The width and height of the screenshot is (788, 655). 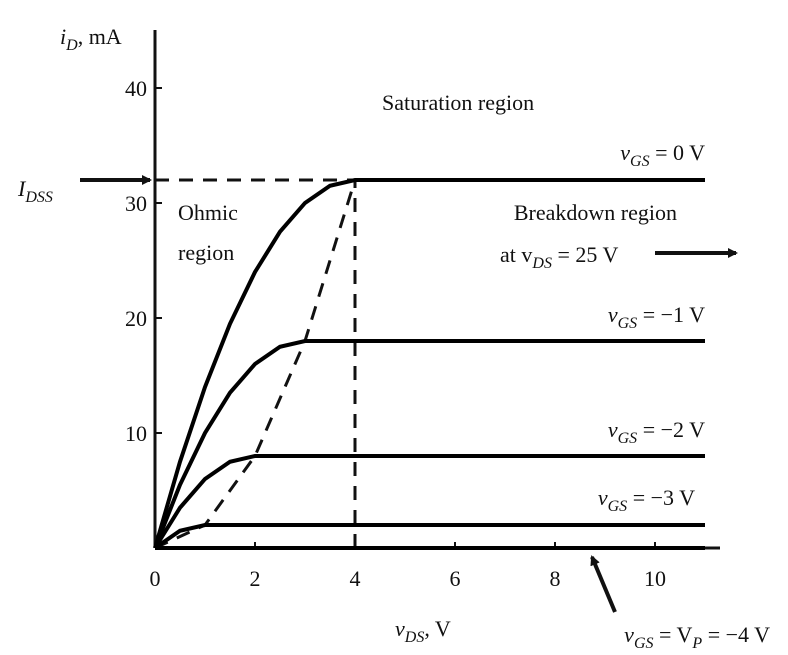 I want to click on series-label: vGS = VP = −4 V, so click(x=697, y=637).